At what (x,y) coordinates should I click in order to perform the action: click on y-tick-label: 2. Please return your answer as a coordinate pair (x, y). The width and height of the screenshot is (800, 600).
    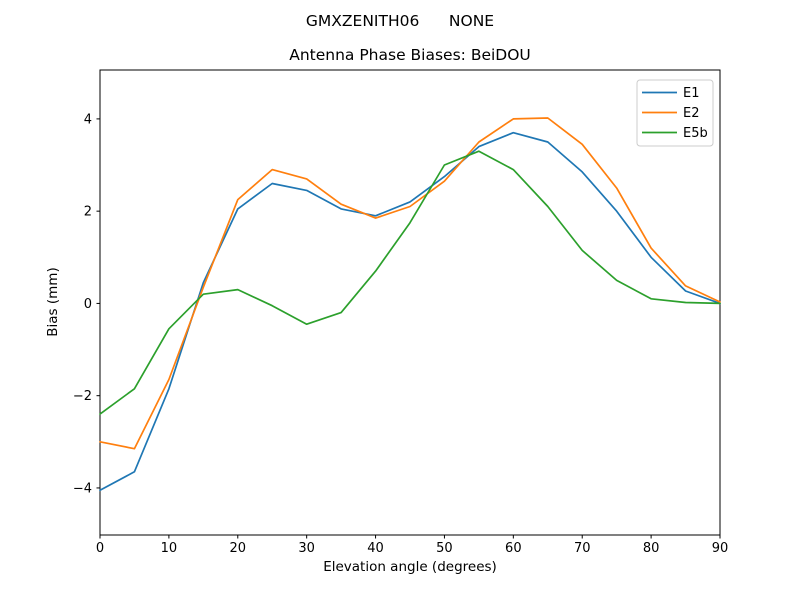
    Looking at the image, I should click on (88, 212).